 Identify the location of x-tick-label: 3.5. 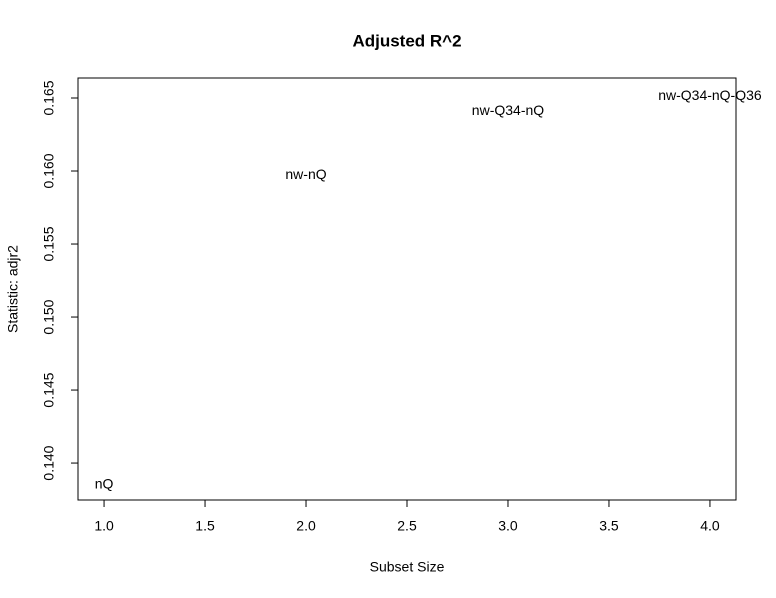
(609, 526).